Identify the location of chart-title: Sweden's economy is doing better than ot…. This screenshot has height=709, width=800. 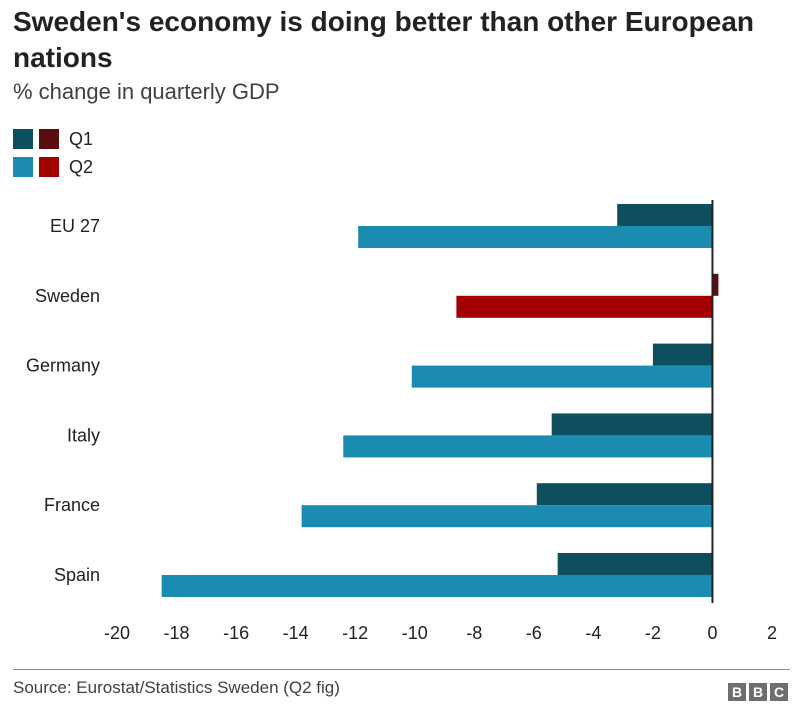
(383, 39).